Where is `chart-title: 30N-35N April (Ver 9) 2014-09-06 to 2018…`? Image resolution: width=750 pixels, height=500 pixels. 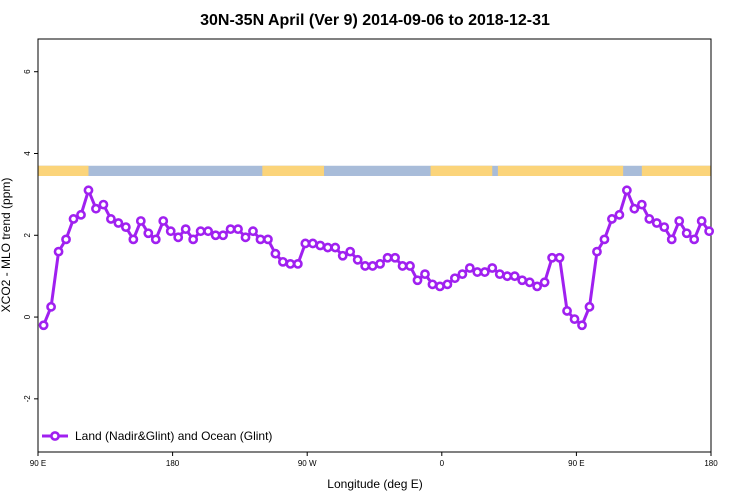 chart-title: 30N-35N April (Ver 9) 2014-09-06 to 2018… is located at coordinates (375, 20).